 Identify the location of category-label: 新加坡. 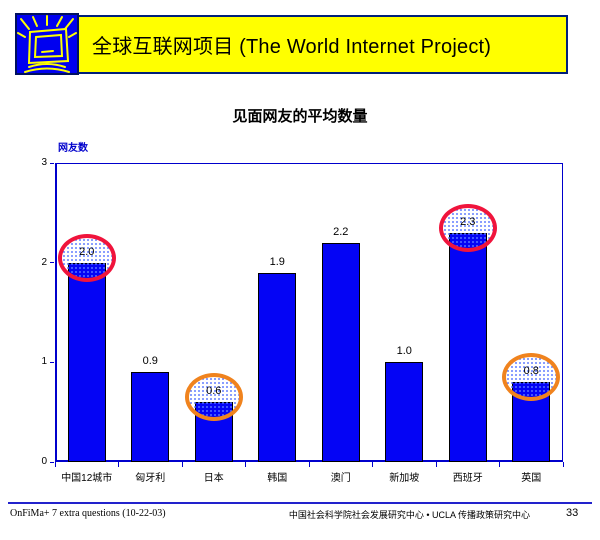
(404, 478).